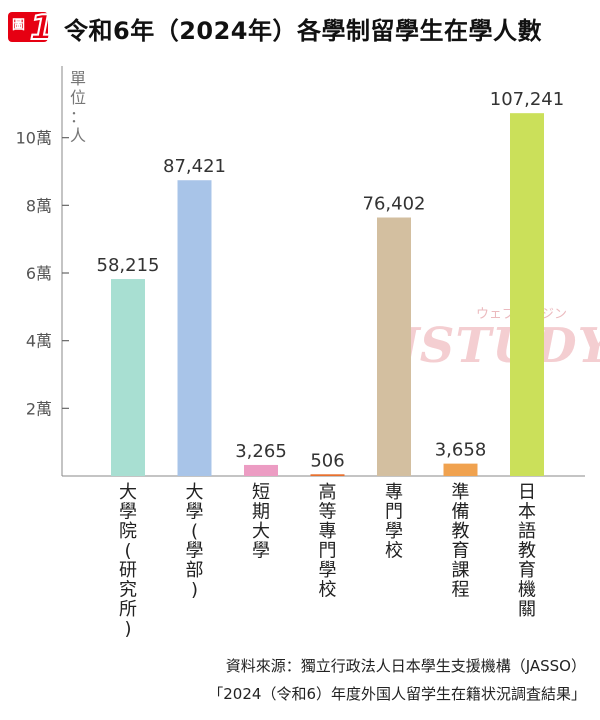  I want to click on category-label: 短期大學, so click(261, 522).